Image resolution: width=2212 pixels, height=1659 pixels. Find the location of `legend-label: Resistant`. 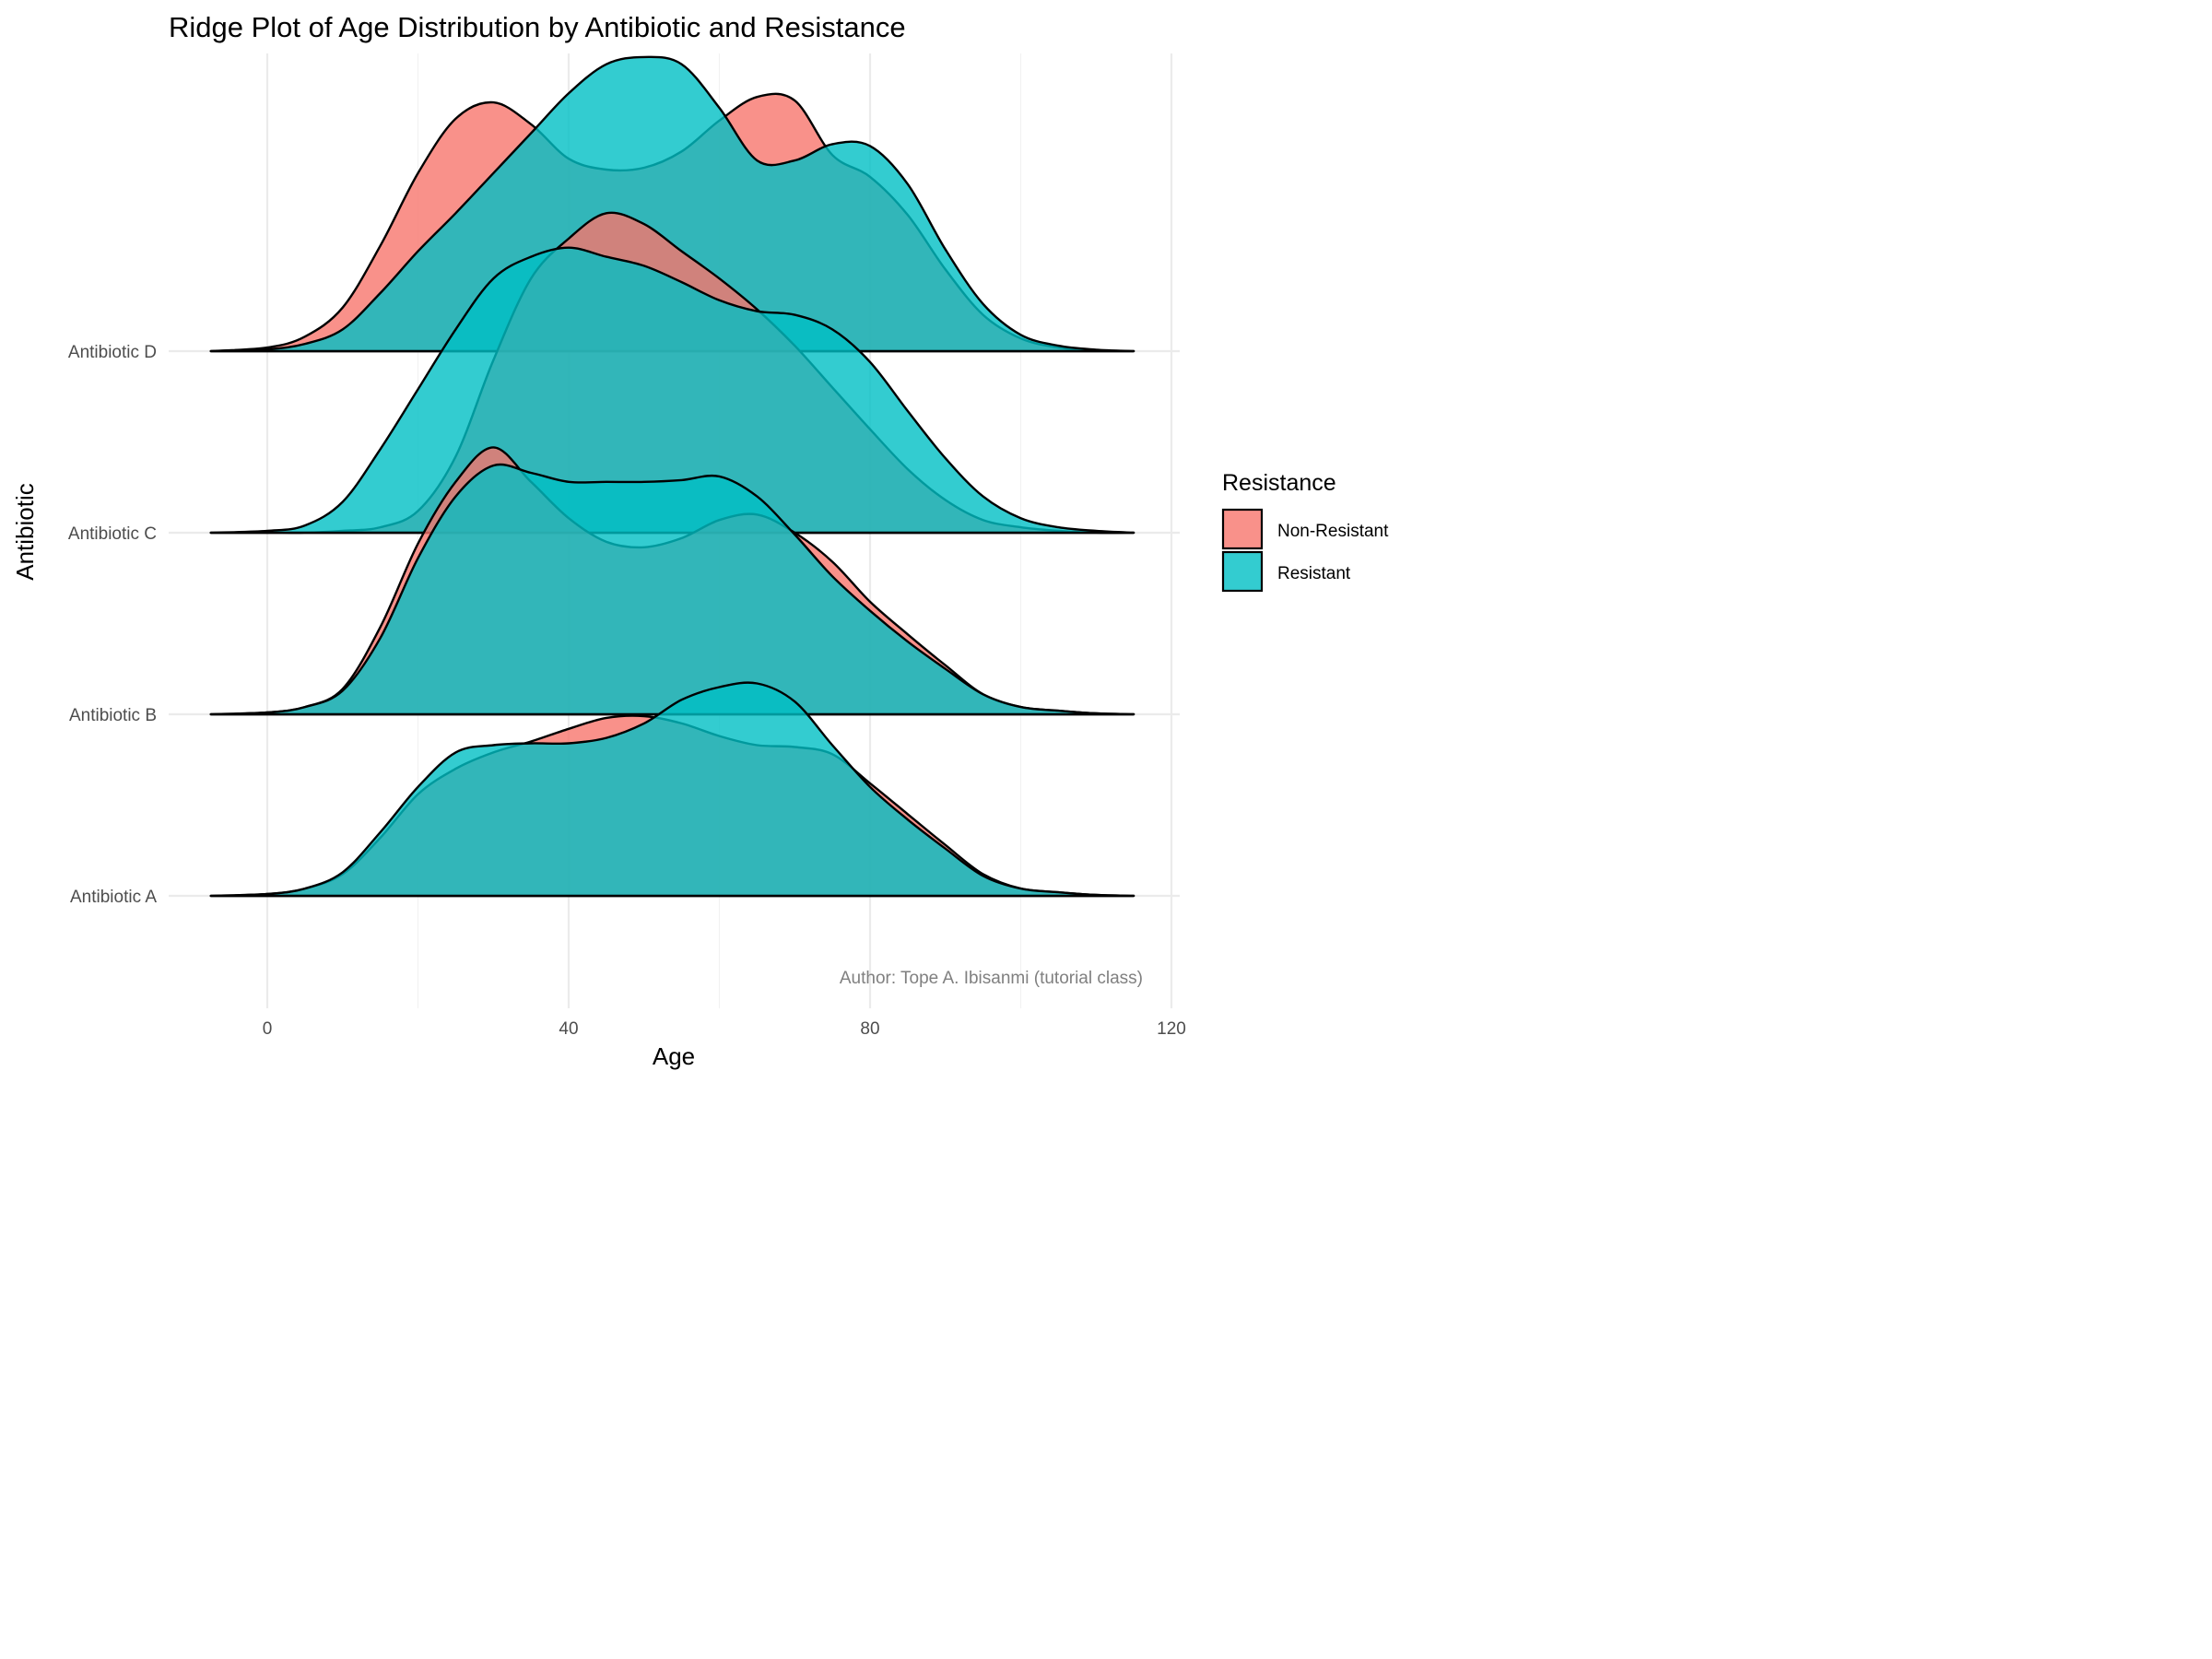

legend-label: Resistant is located at coordinates (1314, 573).